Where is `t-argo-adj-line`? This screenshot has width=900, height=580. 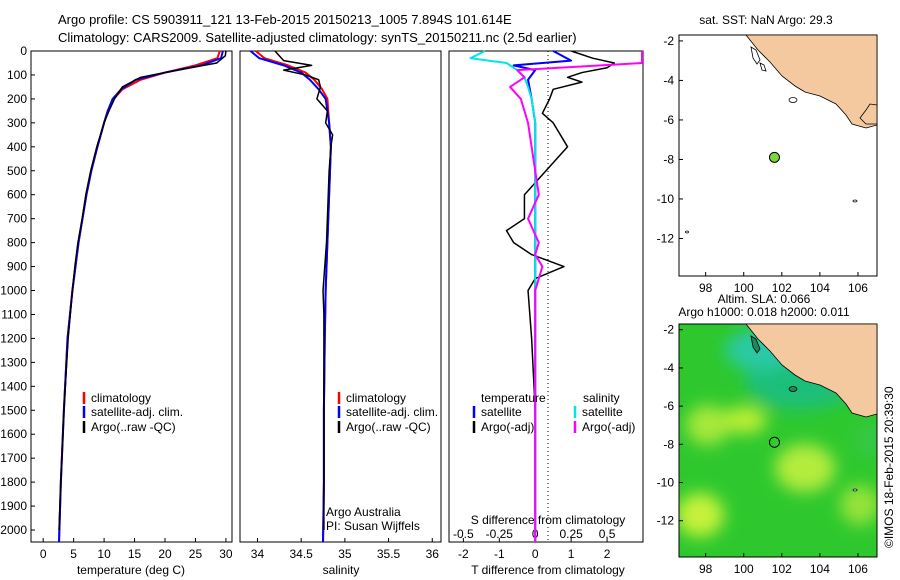 t-argo-adj-line is located at coordinates (560, 296).